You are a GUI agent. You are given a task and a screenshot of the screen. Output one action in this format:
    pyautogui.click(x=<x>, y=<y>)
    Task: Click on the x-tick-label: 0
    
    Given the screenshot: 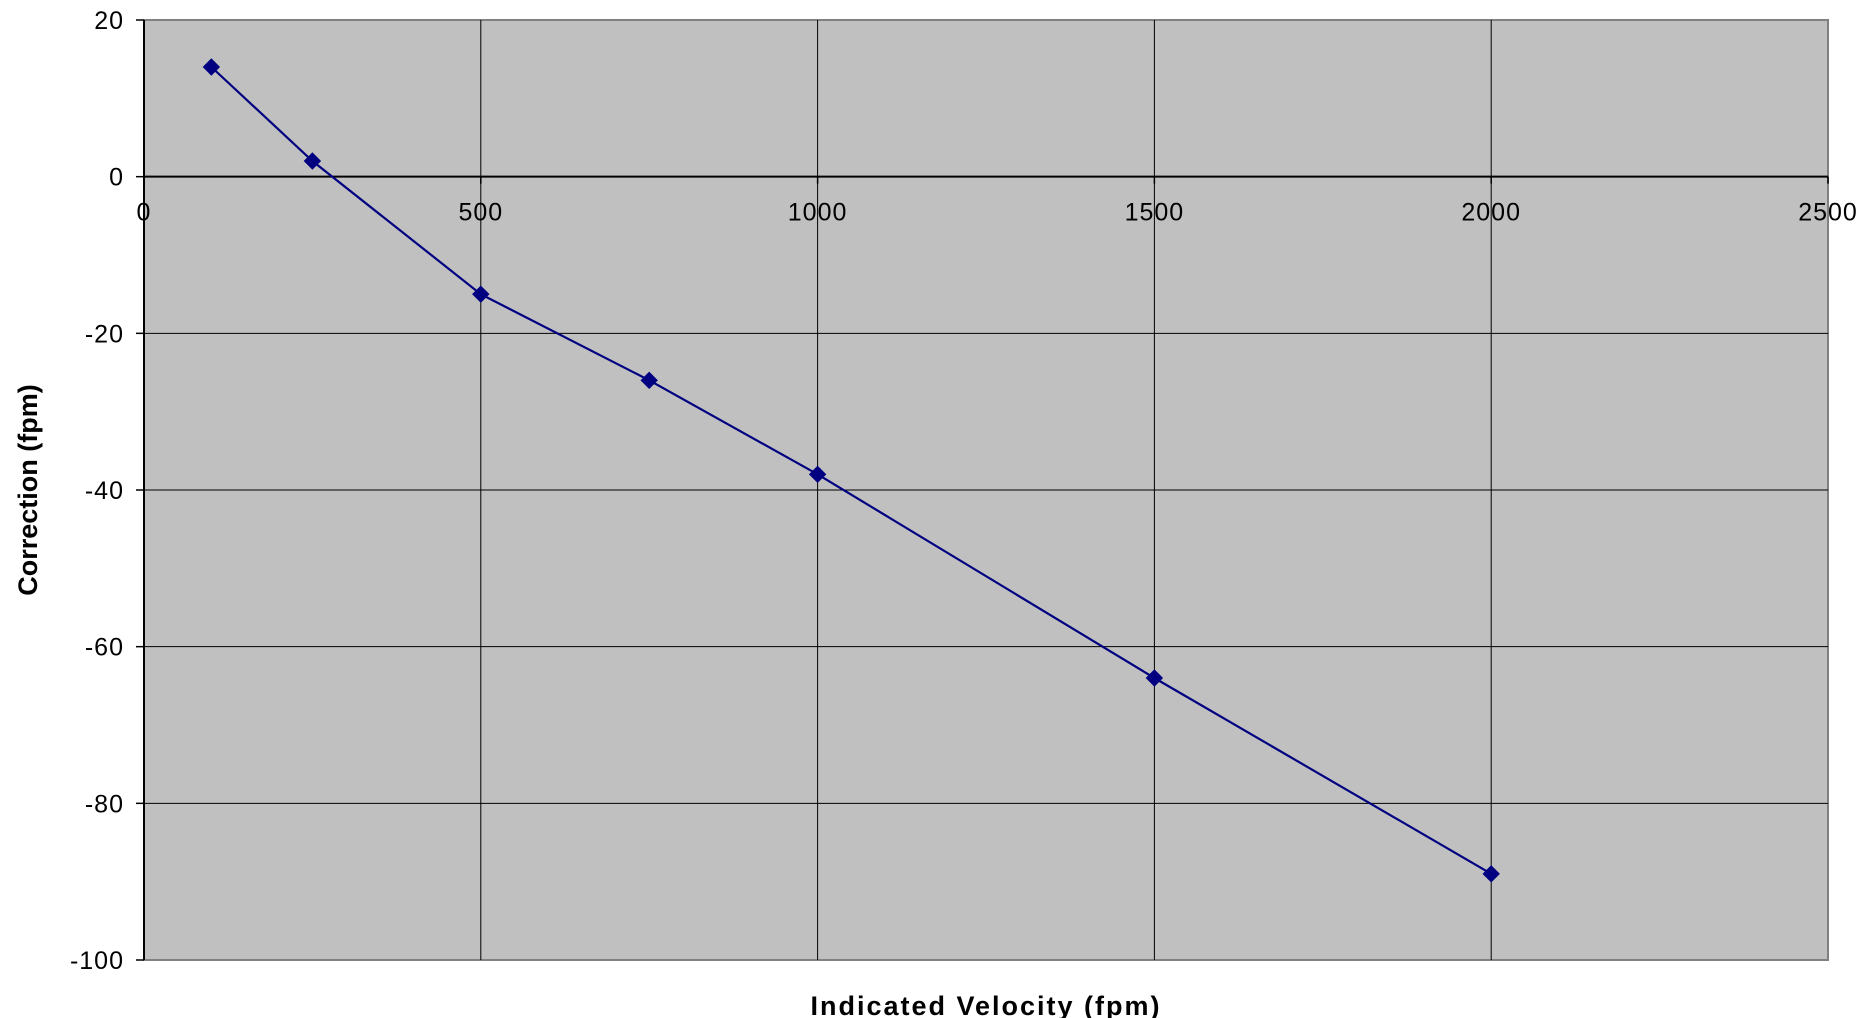 What is the action you would take?
    pyautogui.click(x=144, y=213)
    